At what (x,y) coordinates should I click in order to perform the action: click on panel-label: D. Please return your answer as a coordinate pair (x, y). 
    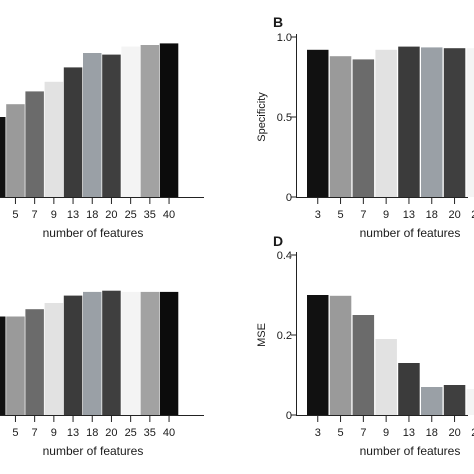
    Looking at the image, I should click on (278, 241).